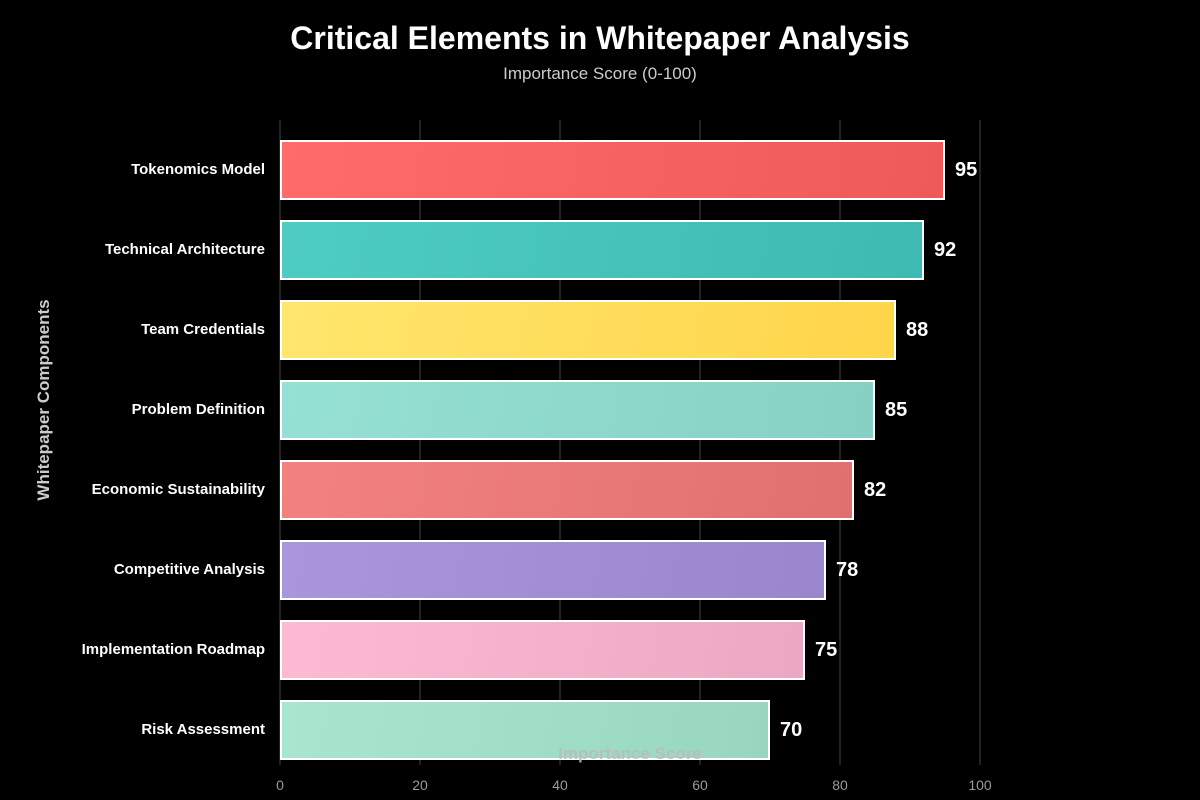 This screenshot has width=1200, height=800. I want to click on chart-subtitle: Importance Score (0-100), so click(600, 73).